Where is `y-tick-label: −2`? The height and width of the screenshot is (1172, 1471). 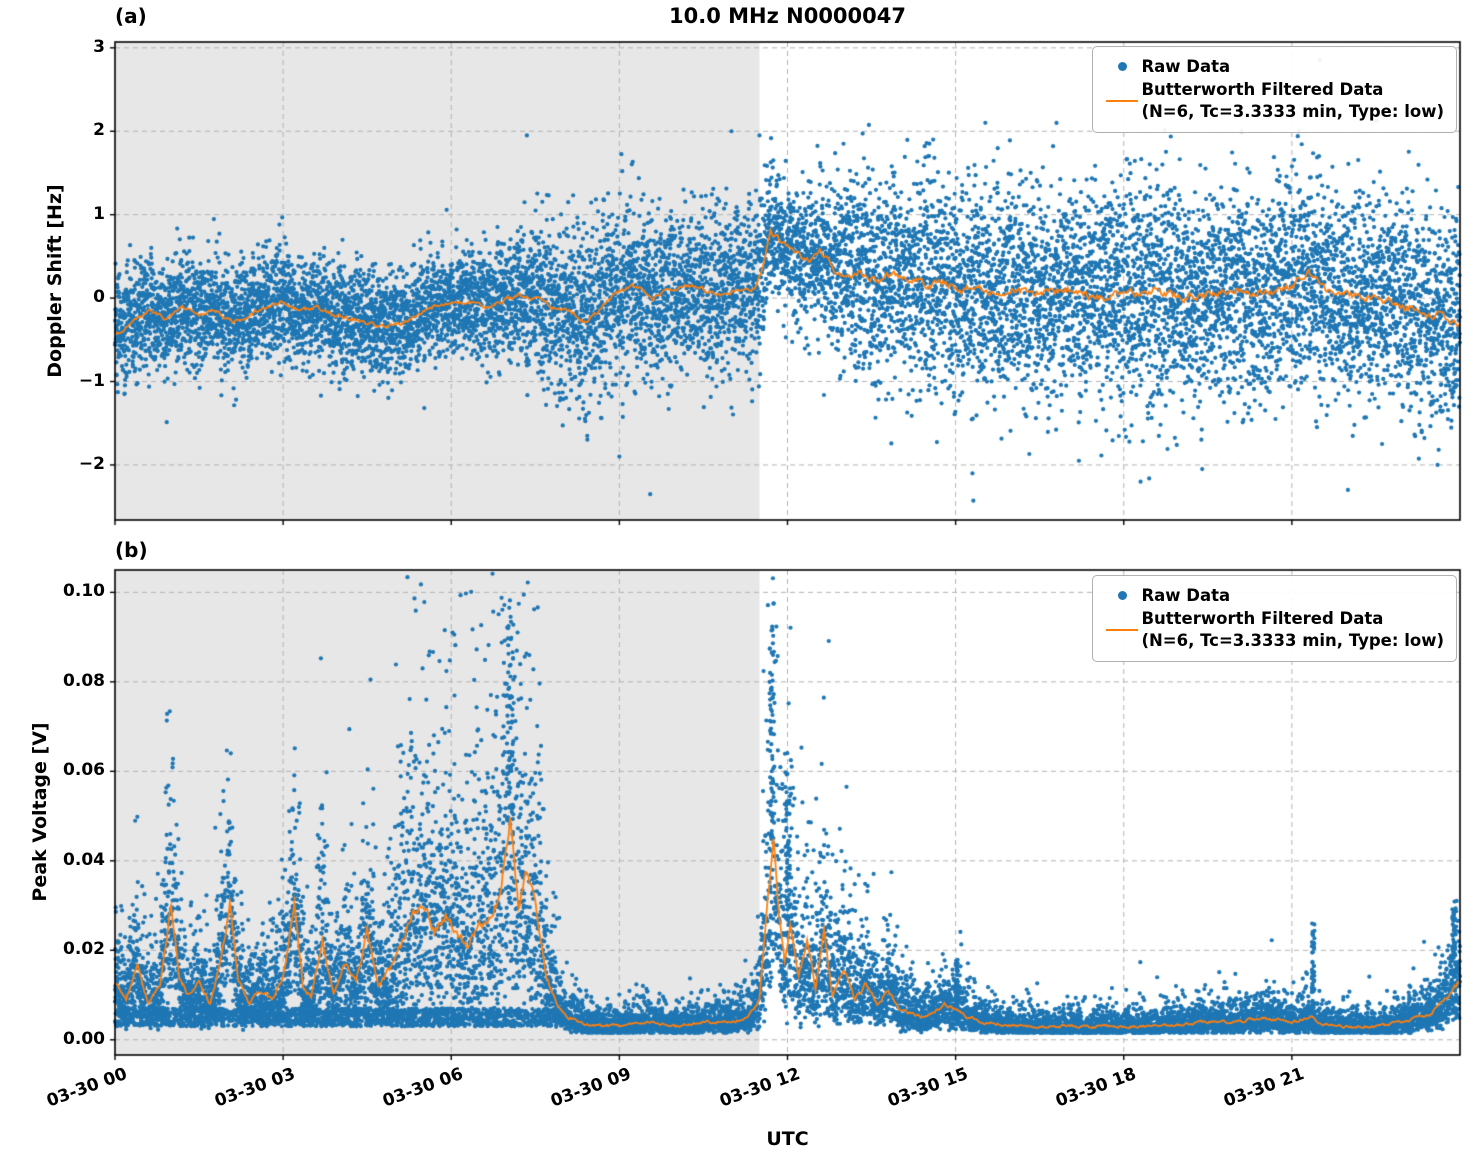
y-tick-label: −2 is located at coordinates (91, 463).